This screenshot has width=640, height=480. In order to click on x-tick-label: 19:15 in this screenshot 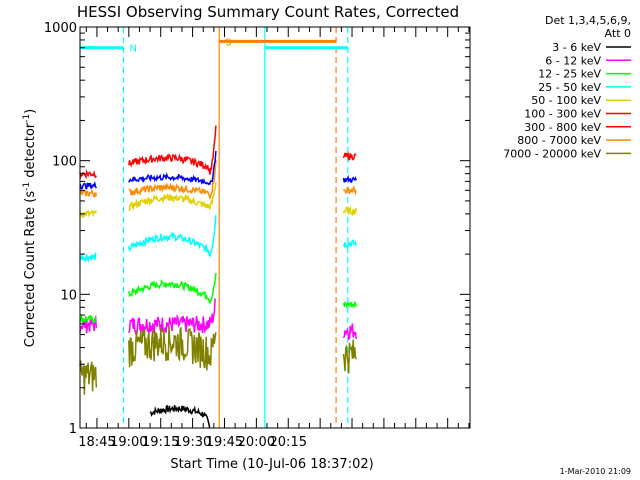, I will do `click(160, 442)`.